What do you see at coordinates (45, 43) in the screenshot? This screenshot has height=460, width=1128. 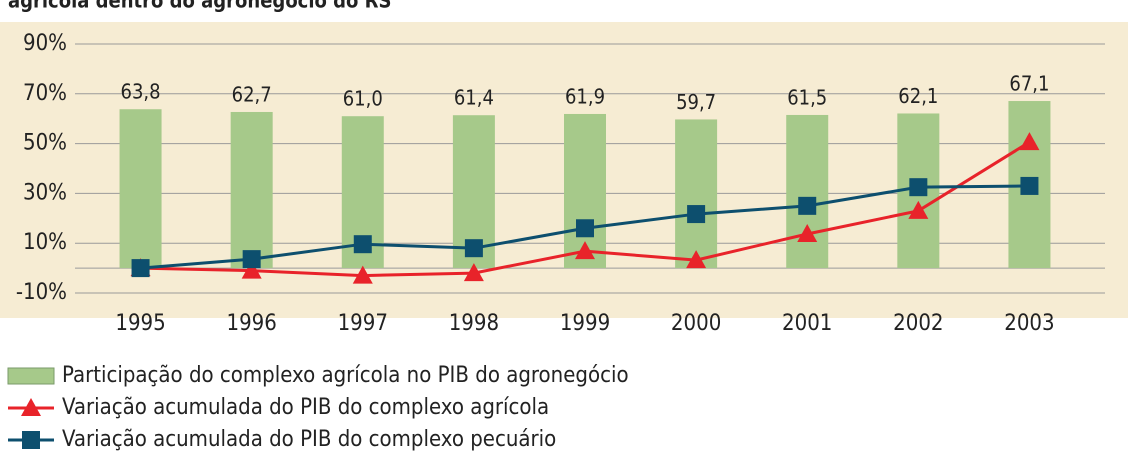 I see `y-tick-label: 90%` at bounding box center [45, 43].